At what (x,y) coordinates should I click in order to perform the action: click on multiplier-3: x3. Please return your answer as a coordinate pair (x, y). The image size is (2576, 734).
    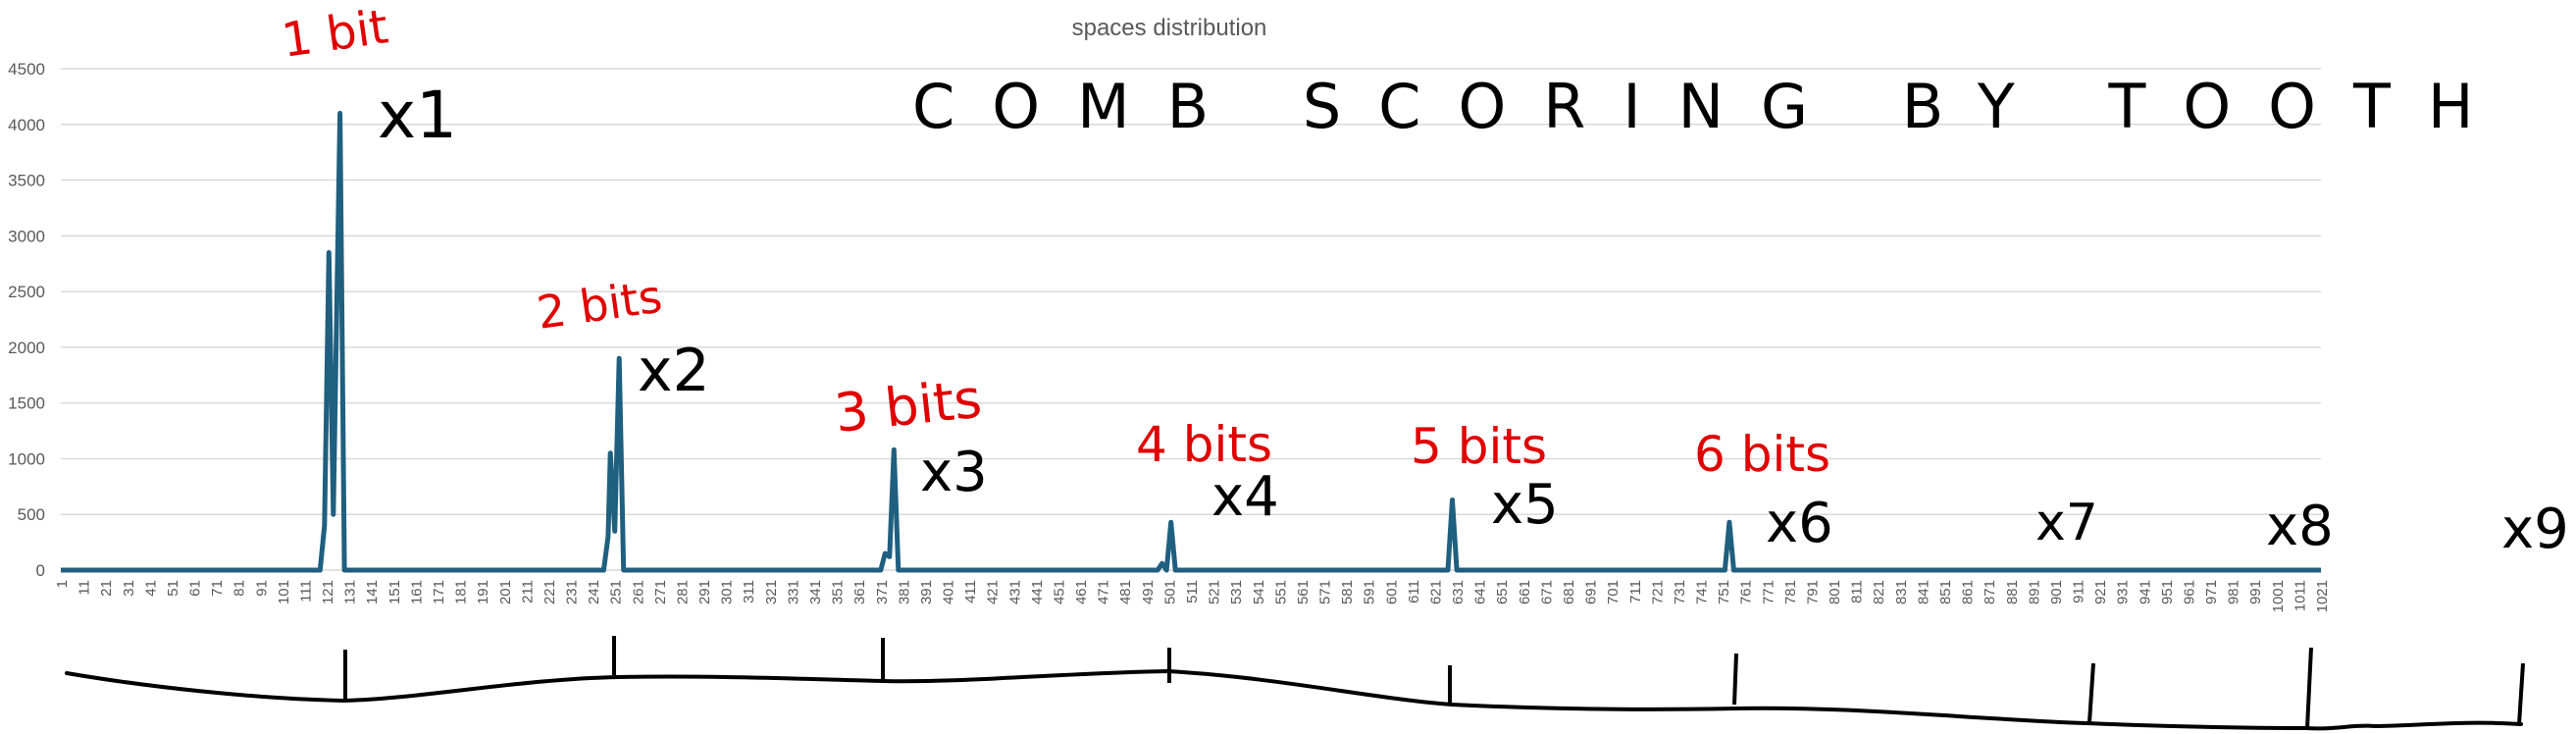
    Looking at the image, I should click on (954, 472).